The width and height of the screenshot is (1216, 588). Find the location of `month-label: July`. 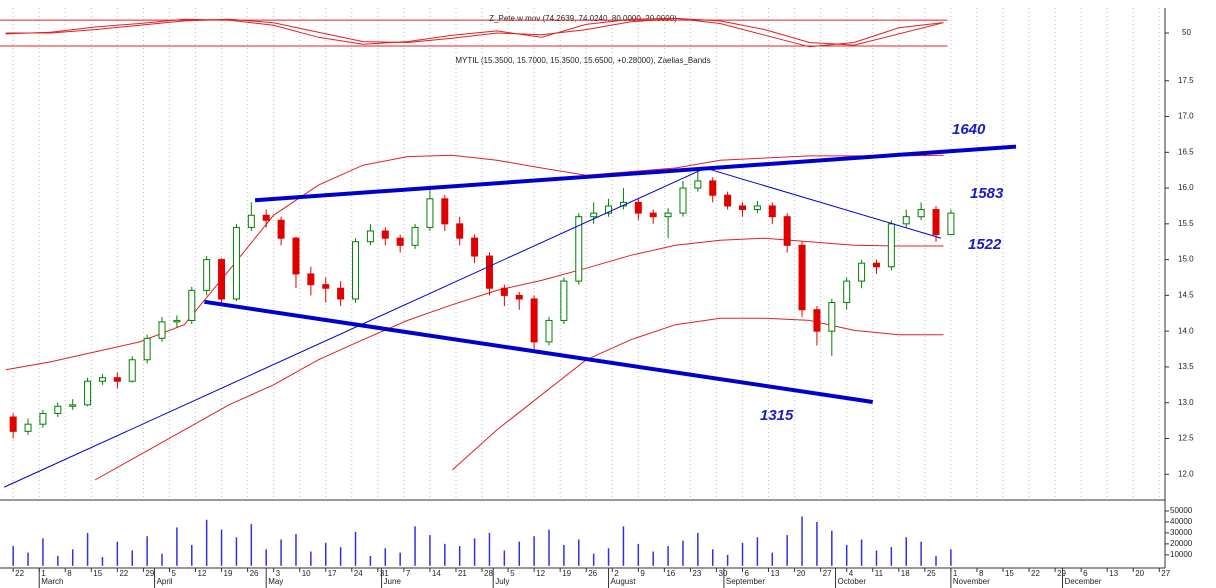

month-label: July is located at coordinates (502, 581).